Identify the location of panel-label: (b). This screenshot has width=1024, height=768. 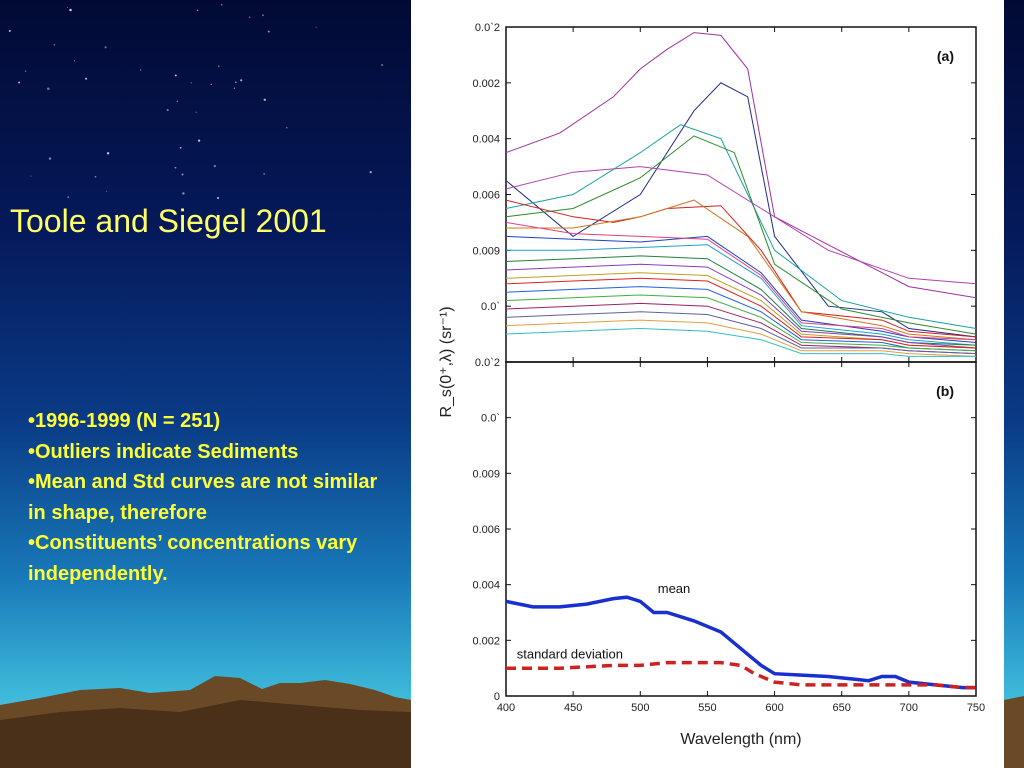
(945, 391).